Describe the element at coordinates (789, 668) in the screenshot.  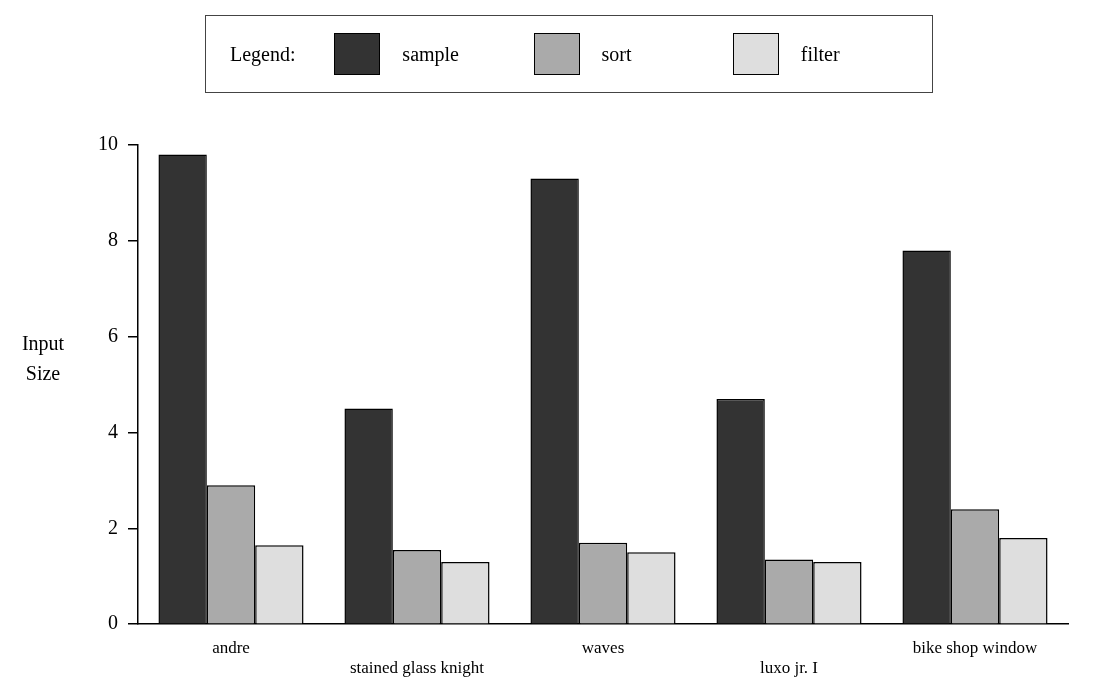
I see `x-tick-label: luxo jr. I` at that location.